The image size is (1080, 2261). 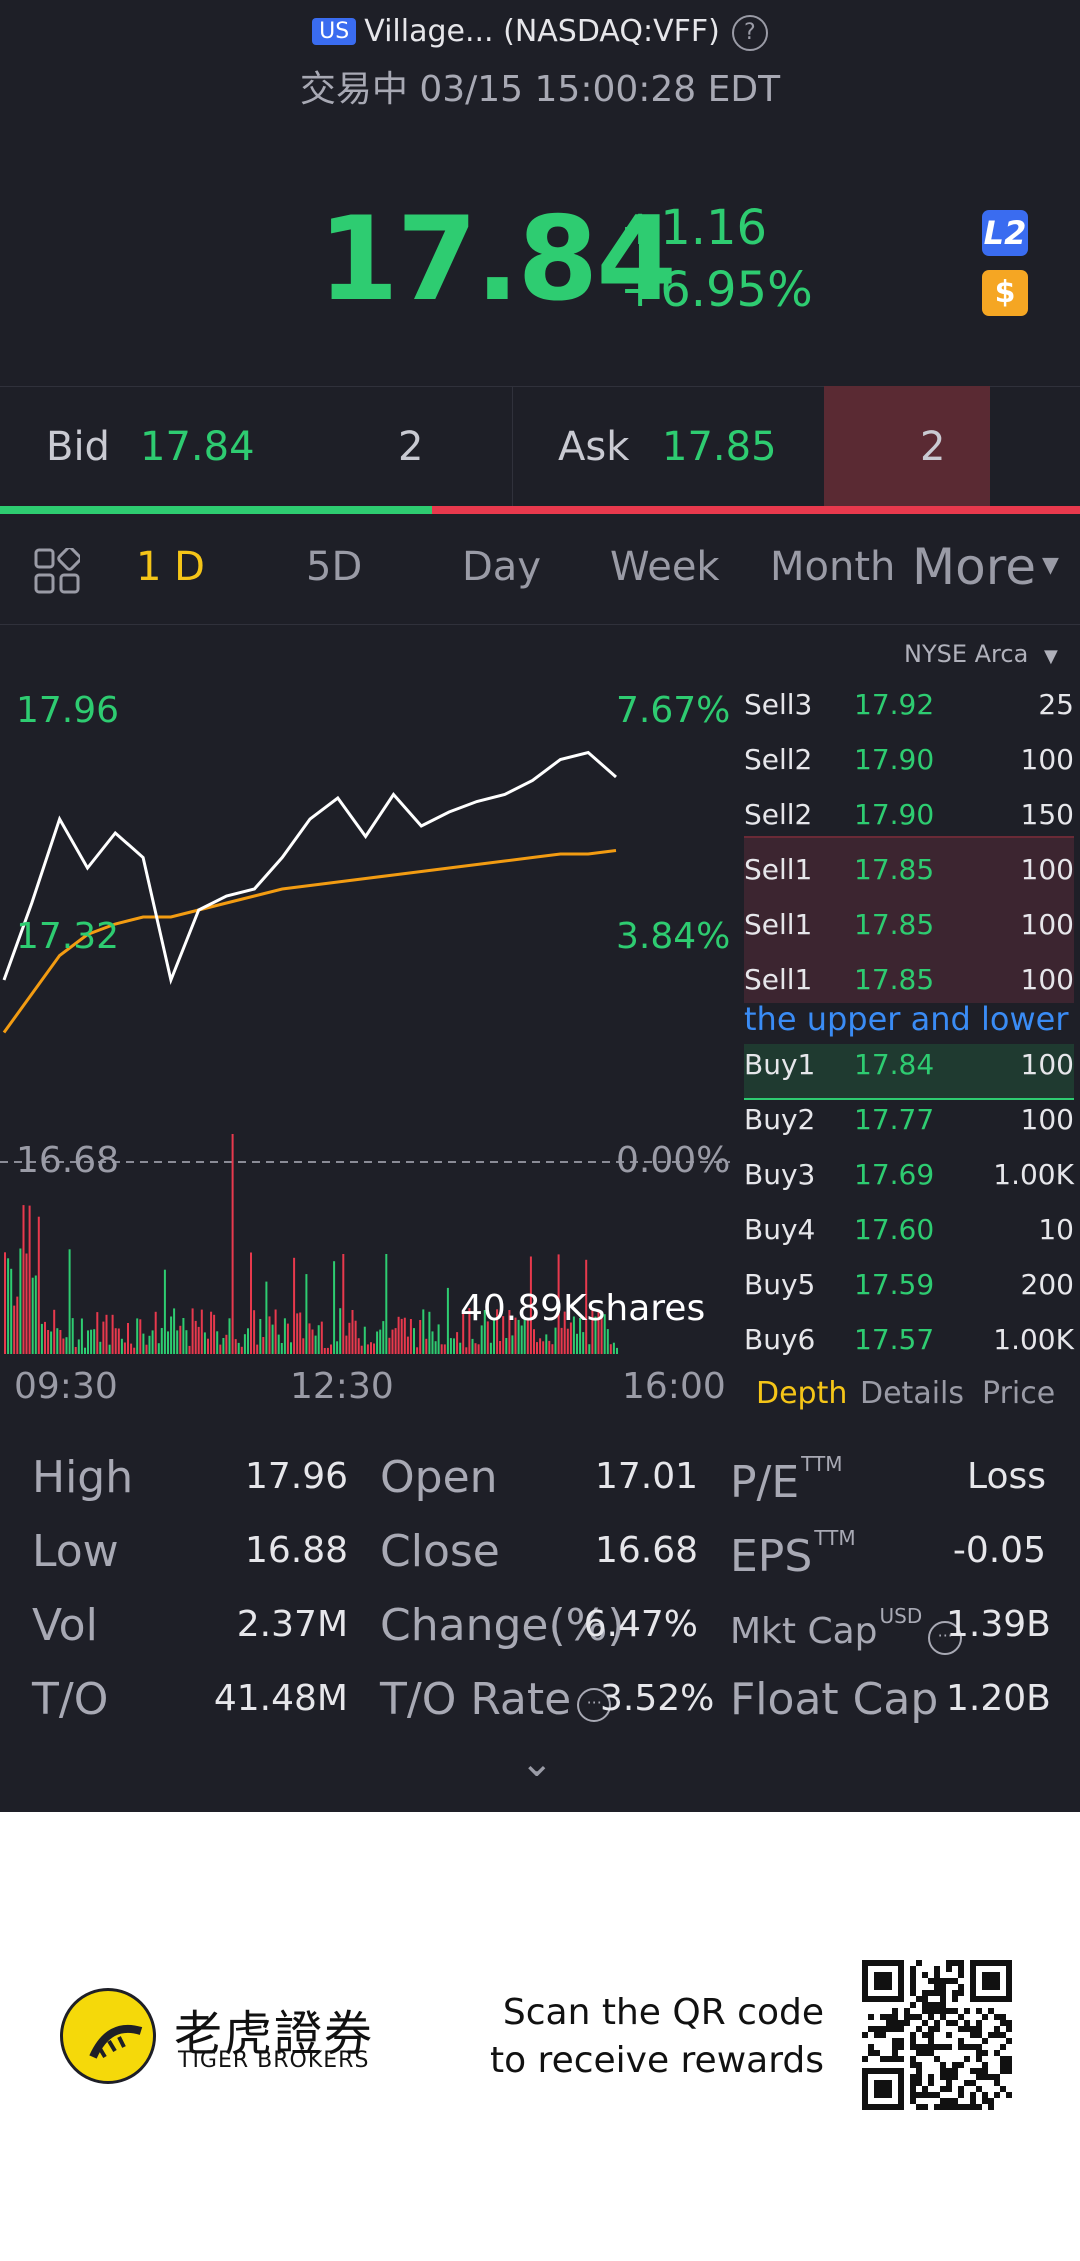 What do you see at coordinates (594, 447) in the screenshot?
I see `ask-label: Ask` at bounding box center [594, 447].